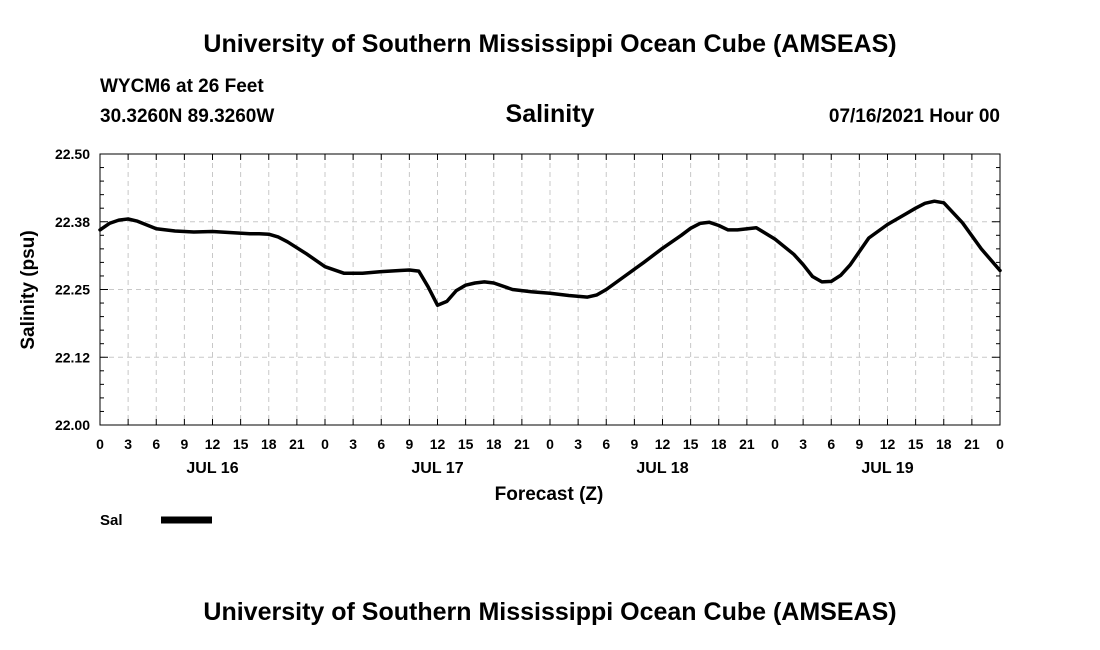 This screenshot has height=650, width=1100. What do you see at coordinates (212, 468) in the screenshot?
I see `day-label: JUL 16` at bounding box center [212, 468].